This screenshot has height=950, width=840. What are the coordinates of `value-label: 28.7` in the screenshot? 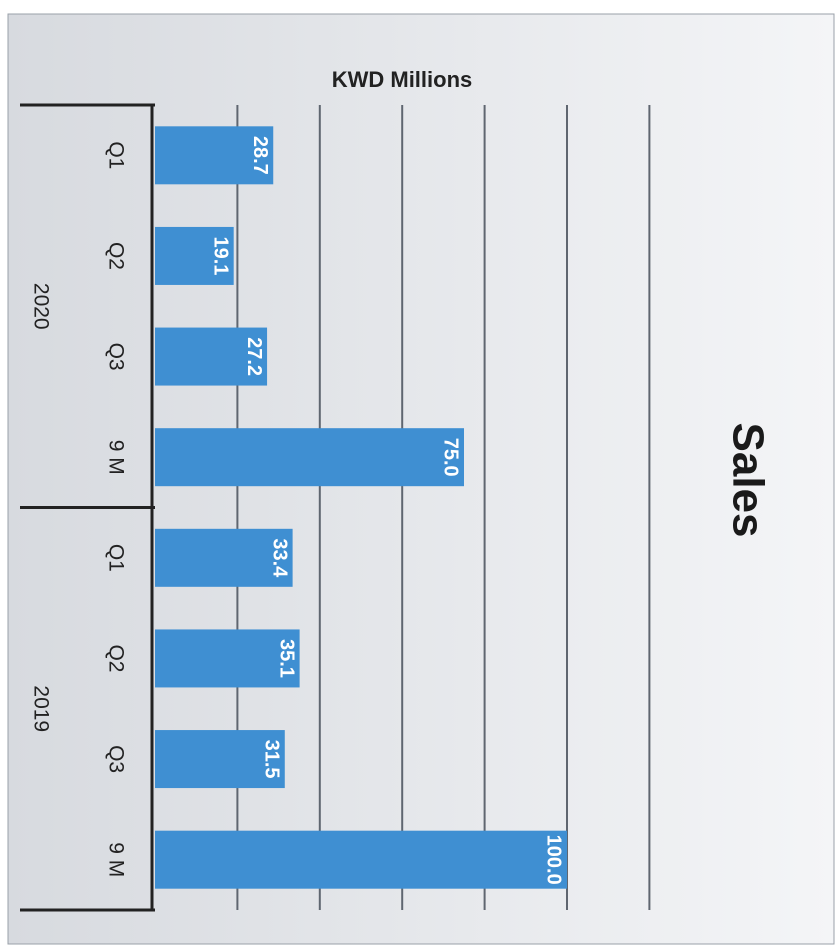 It's located at (260, 155).